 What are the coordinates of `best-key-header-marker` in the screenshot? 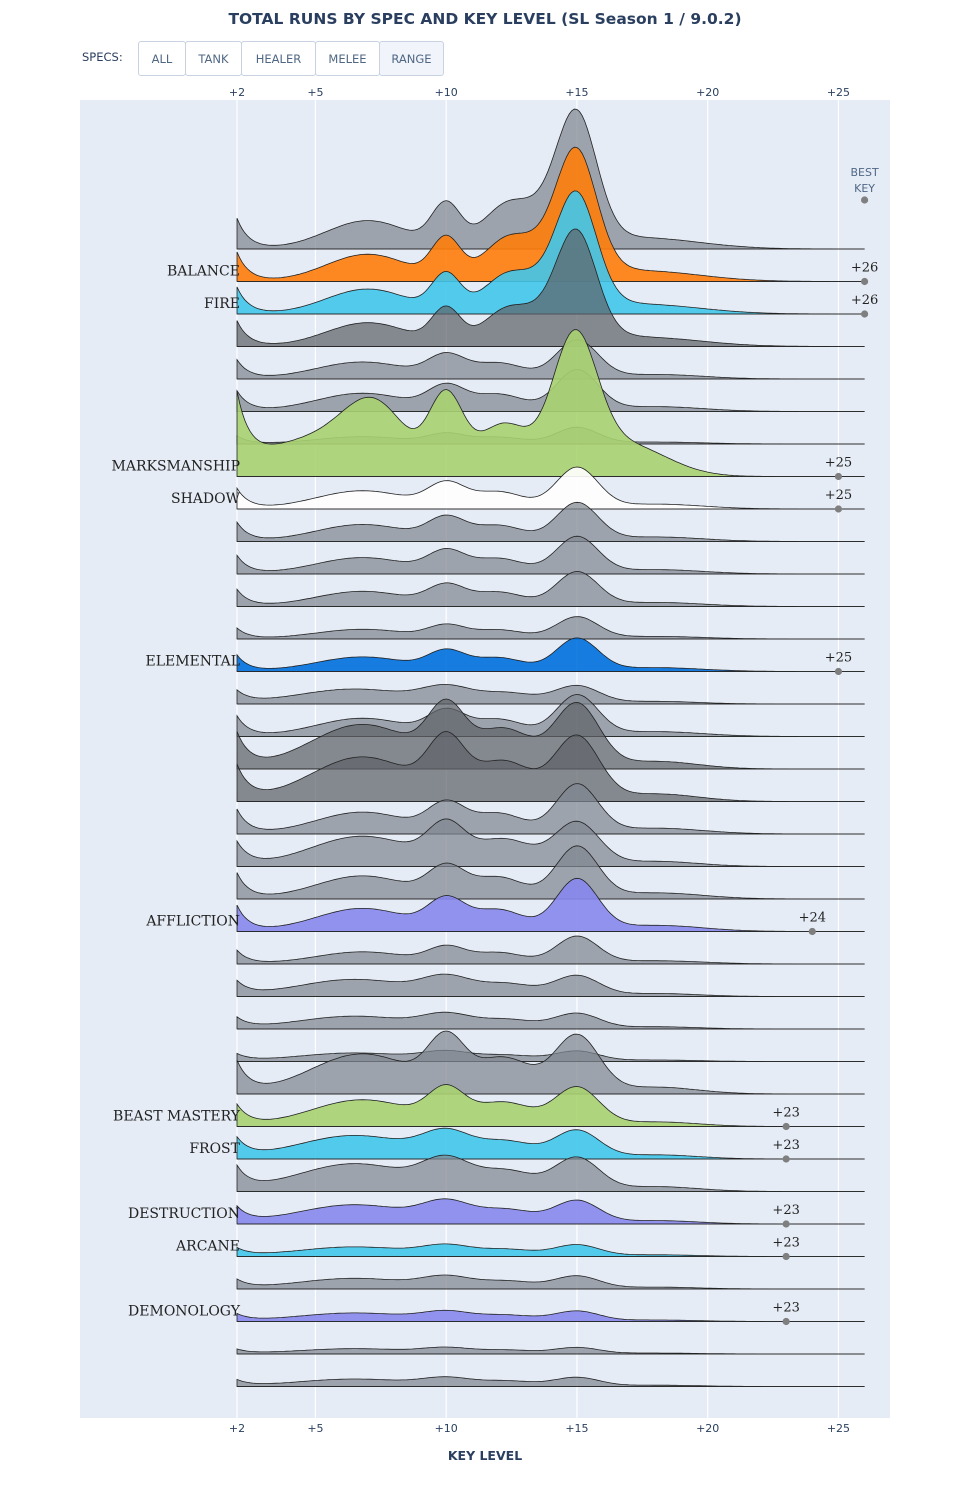 It's located at (865, 200).